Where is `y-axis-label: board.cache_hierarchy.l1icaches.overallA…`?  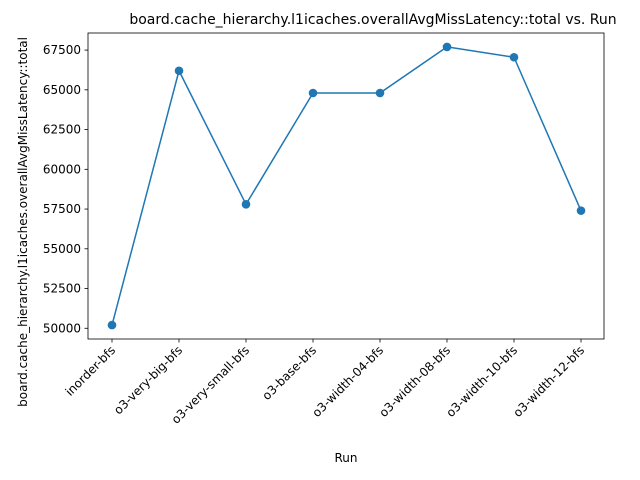 y-axis-label: board.cache_hierarchy.l1icaches.overallA… is located at coordinates (23, 222).